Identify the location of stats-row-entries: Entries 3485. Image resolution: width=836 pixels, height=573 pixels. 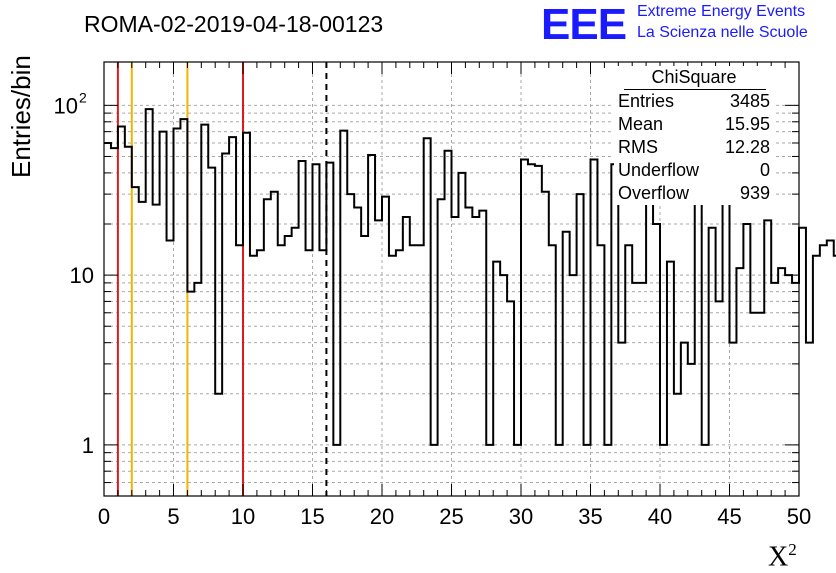
(694, 101).